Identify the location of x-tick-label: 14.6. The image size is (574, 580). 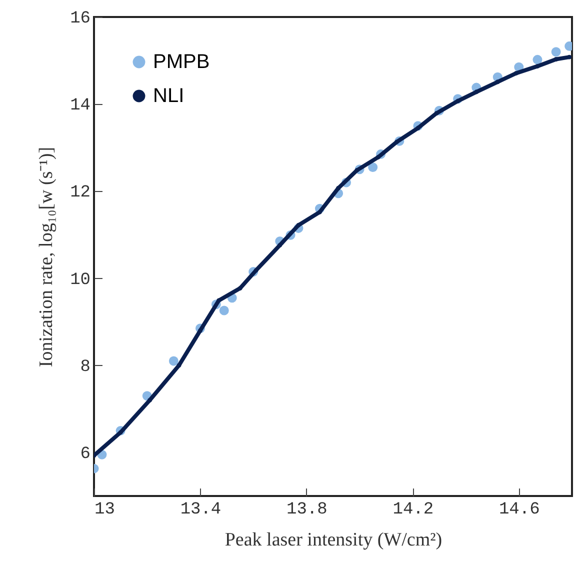
(519, 510).